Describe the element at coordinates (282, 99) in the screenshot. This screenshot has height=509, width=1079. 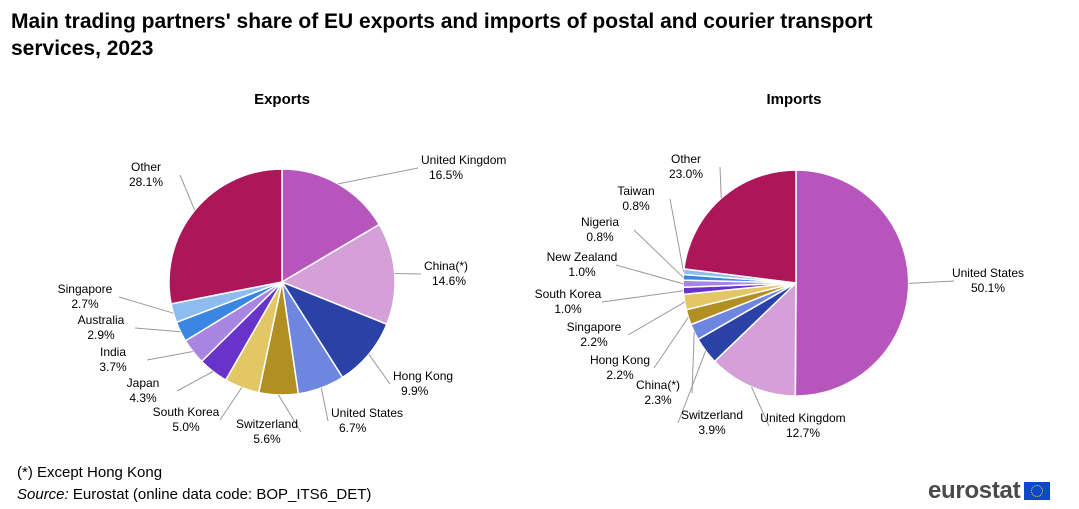
I see `exports-pie-title: Exports` at that location.